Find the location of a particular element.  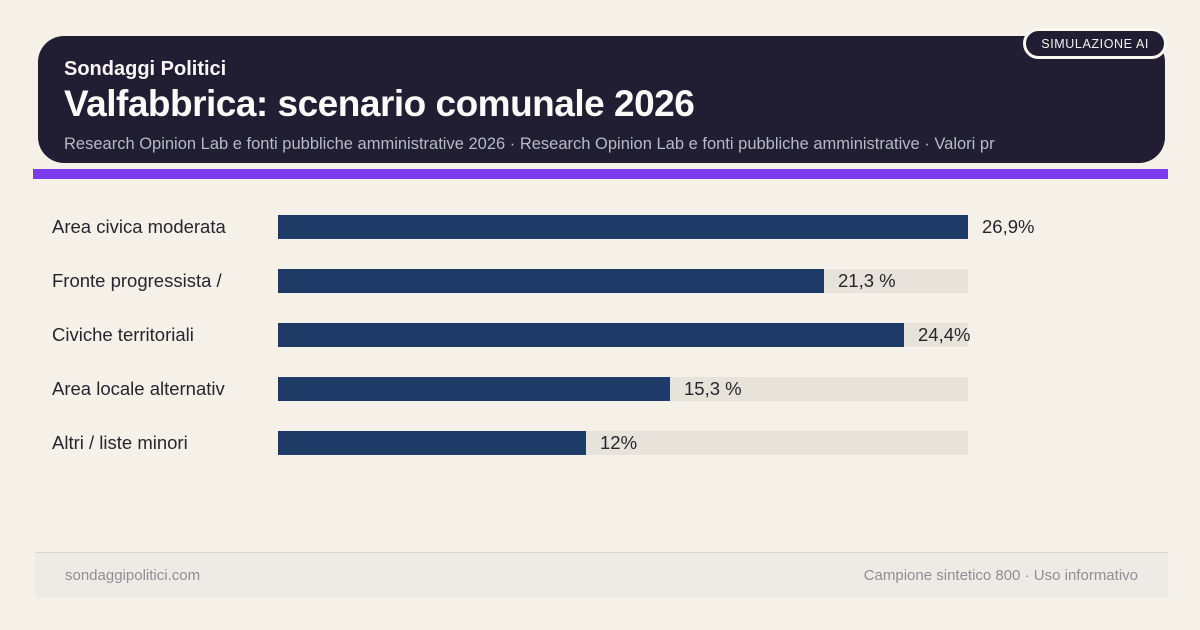

category-label: Civiche territoriali is located at coordinates (123, 334).